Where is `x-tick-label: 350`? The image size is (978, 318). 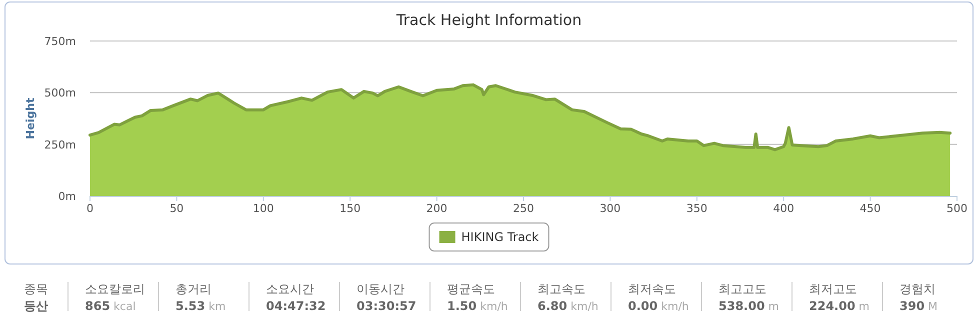 x-tick-label: 350 is located at coordinates (697, 208).